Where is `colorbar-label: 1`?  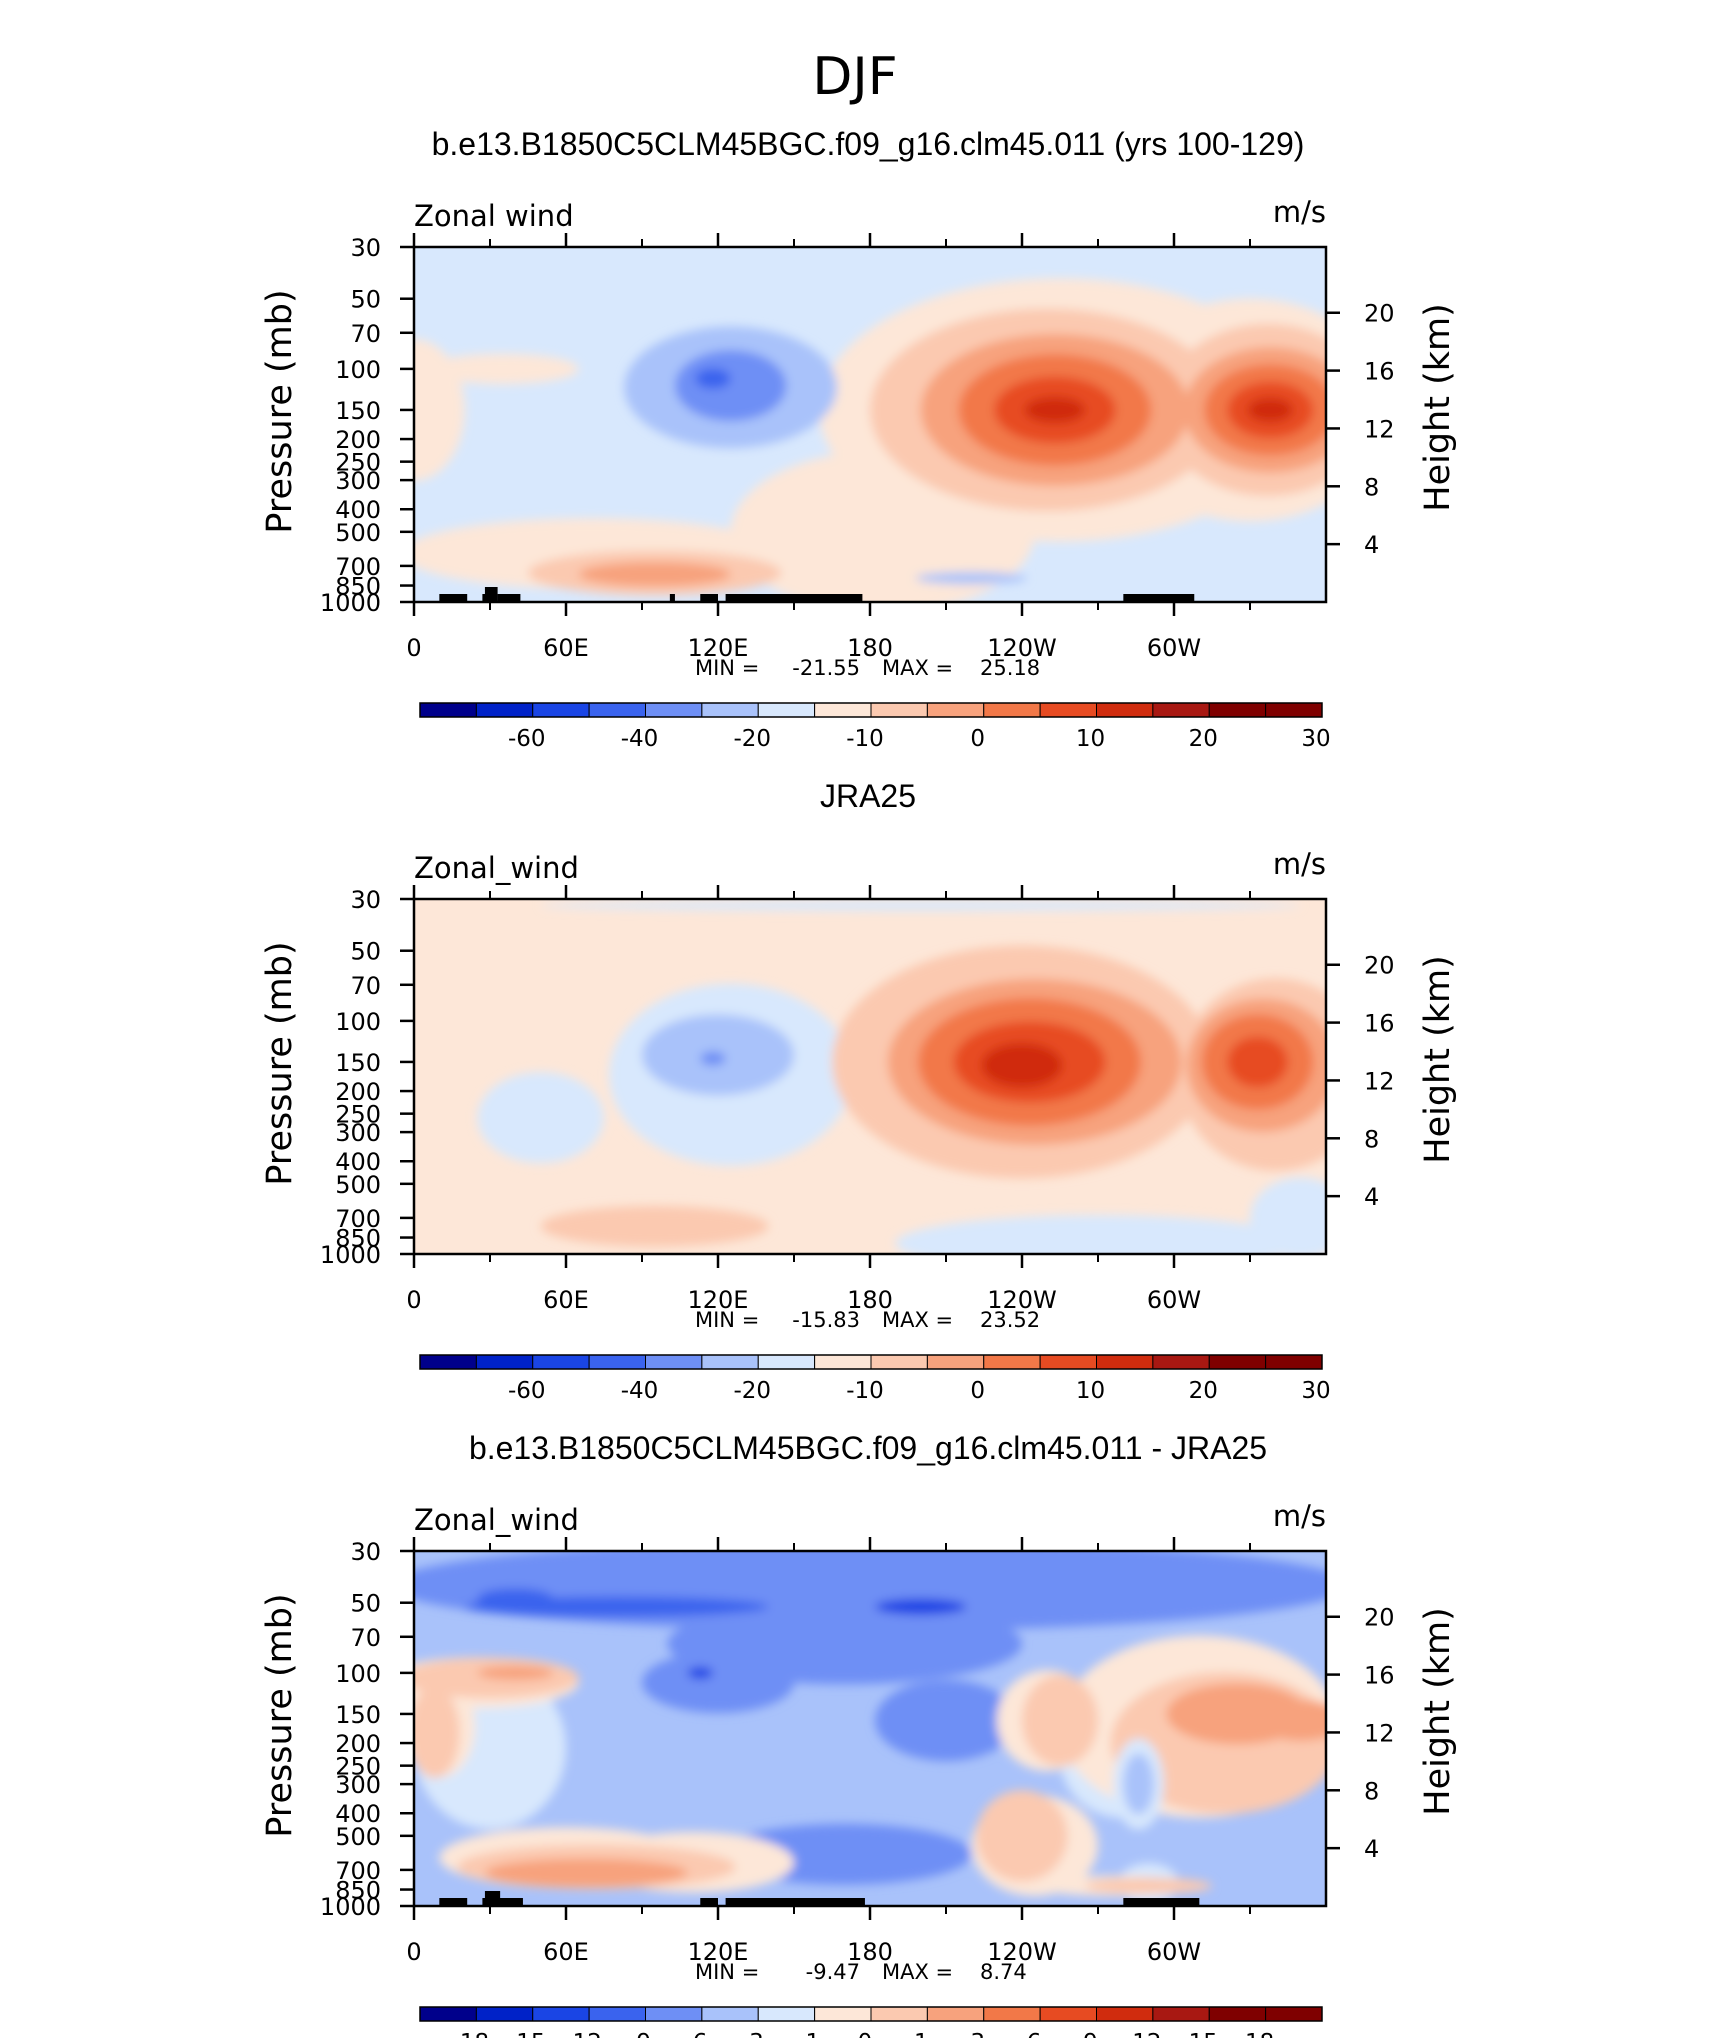 colorbar-label: 1 is located at coordinates (921, 2034).